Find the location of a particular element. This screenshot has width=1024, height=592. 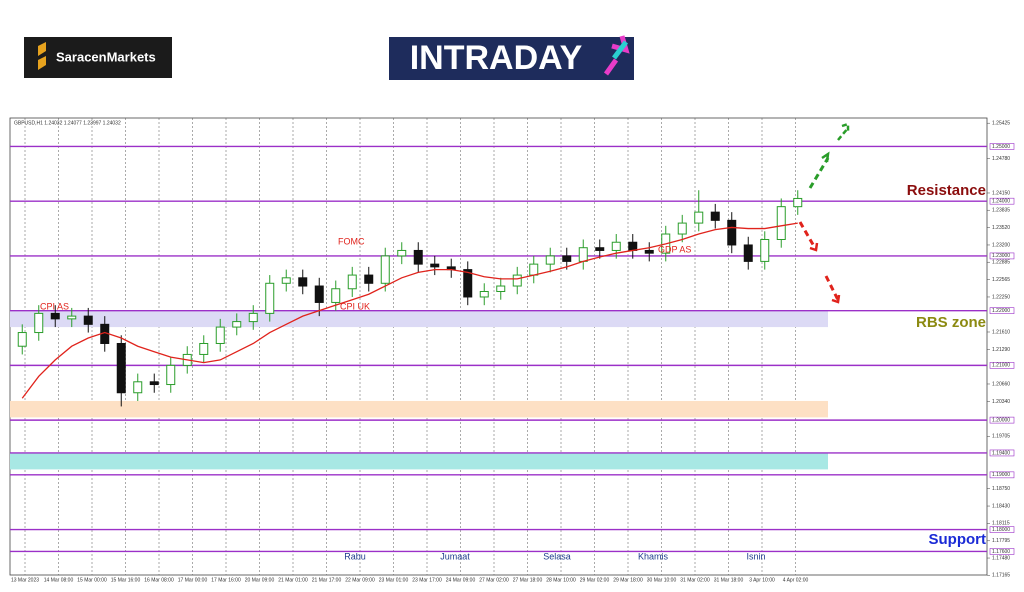

event-label: CPI UK is located at coordinates (355, 306).